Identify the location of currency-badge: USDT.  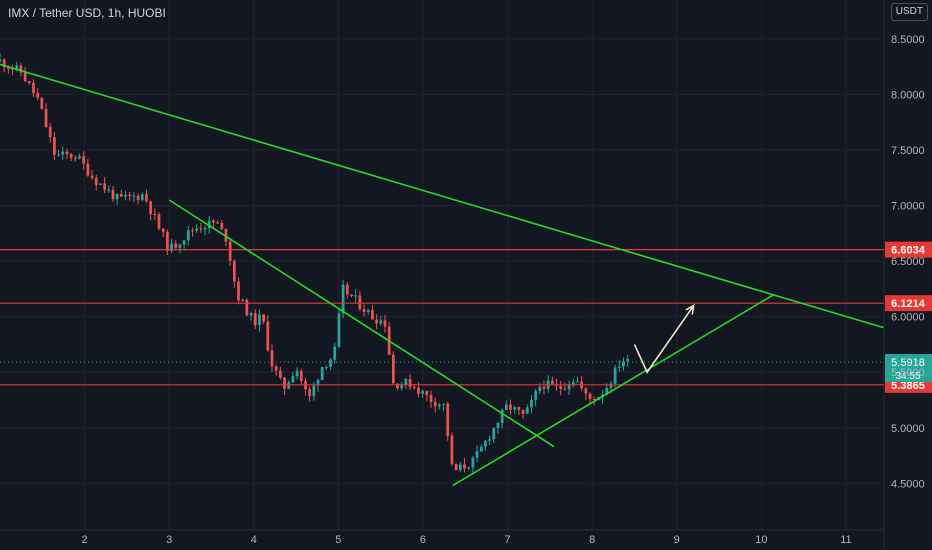
(909, 12).